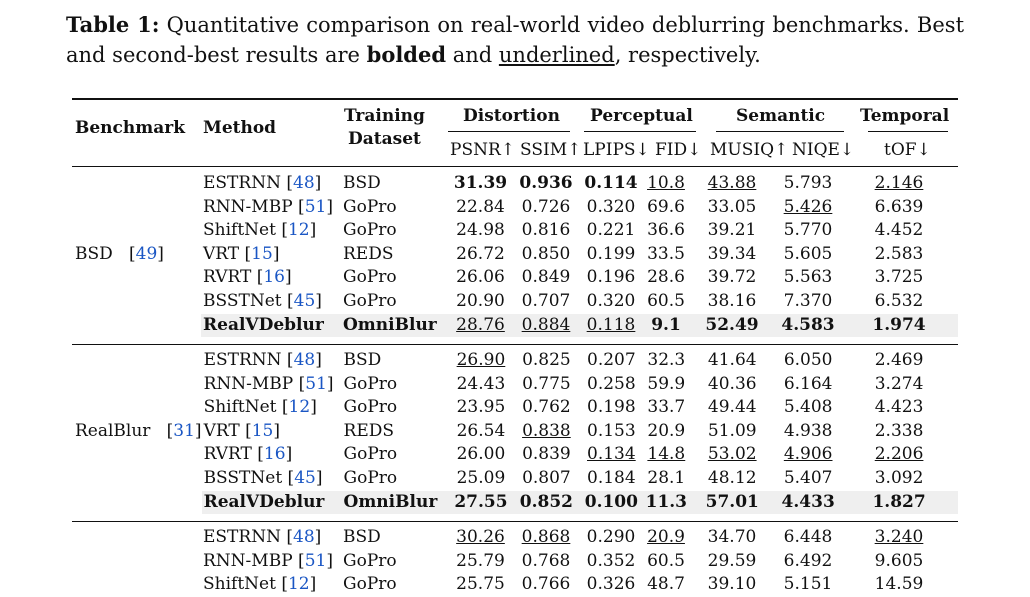 The image size is (1030, 597). I want to click on metric-value-cell: 4.452, so click(899, 231).